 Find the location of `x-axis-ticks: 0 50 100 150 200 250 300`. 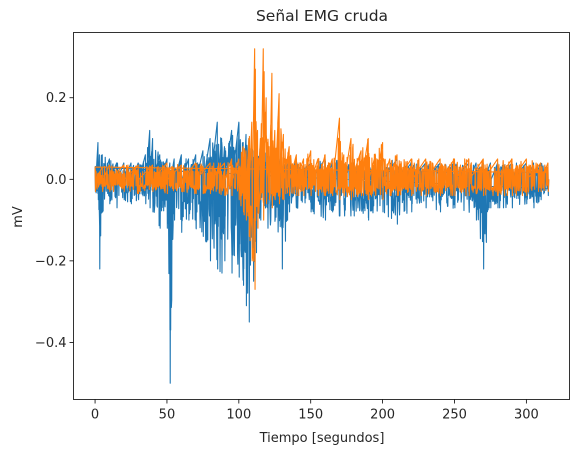

x-axis-ticks: 0 50 100 150 200 250 300 is located at coordinates (315, 411).